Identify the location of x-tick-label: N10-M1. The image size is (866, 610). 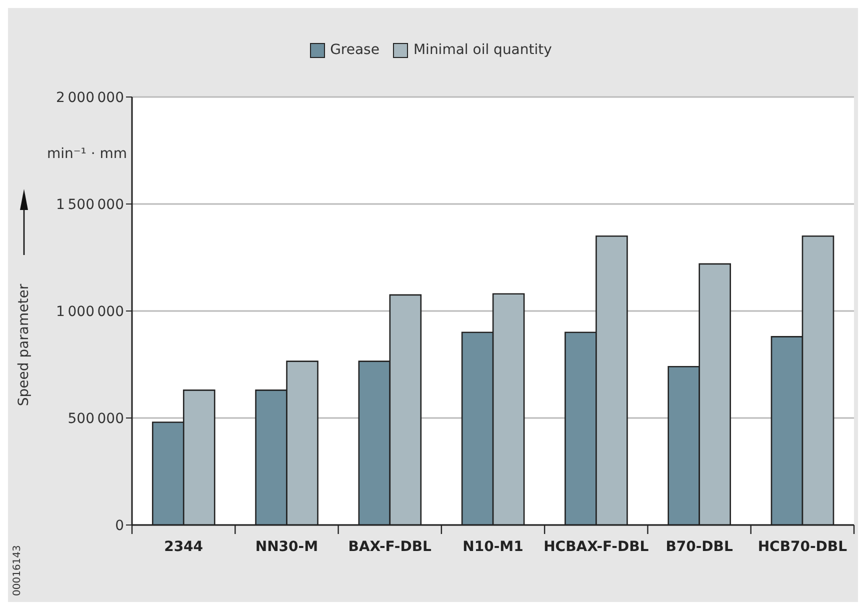
(493, 547).